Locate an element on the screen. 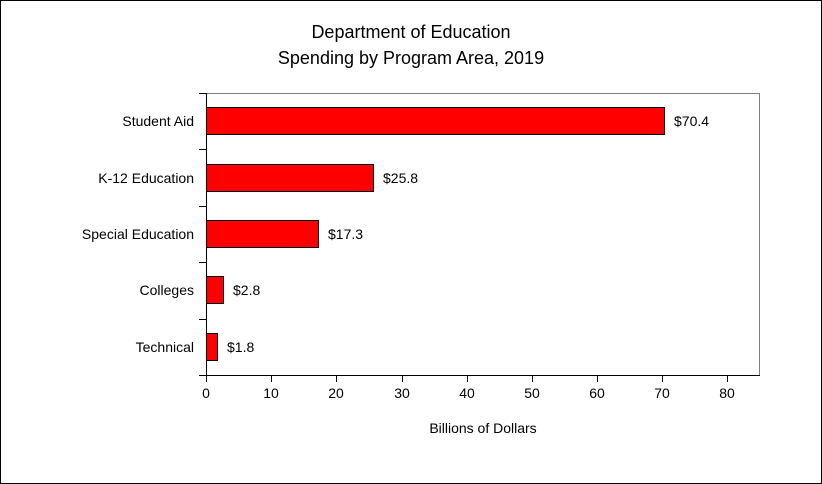 Image resolution: width=822 pixels, height=484 pixels. bar-value-label: $25.8 is located at coordinates (401, 177).